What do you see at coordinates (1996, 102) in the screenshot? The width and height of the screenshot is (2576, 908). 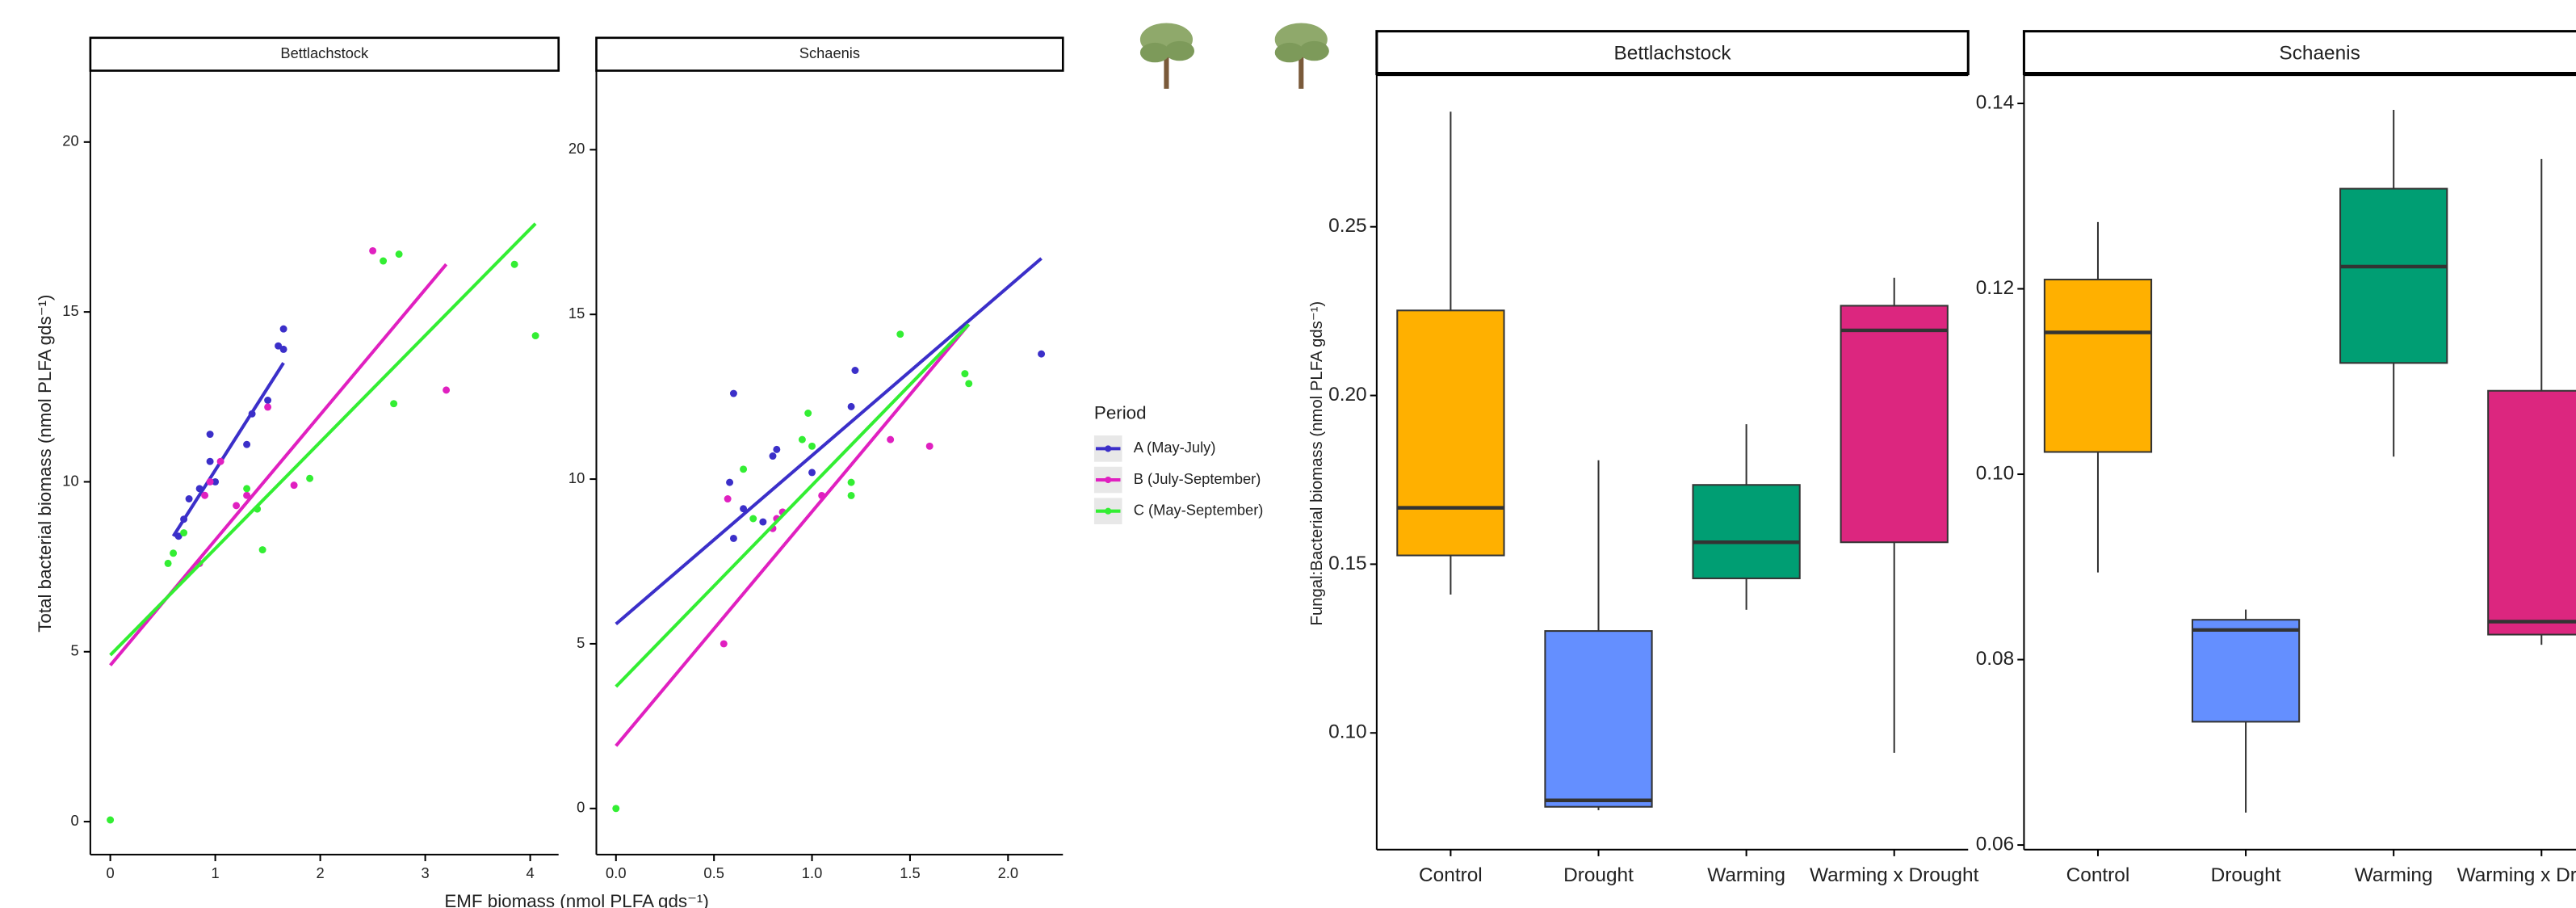 I see `y-tick-label: 0.14` at bounding box center [1996, 102].